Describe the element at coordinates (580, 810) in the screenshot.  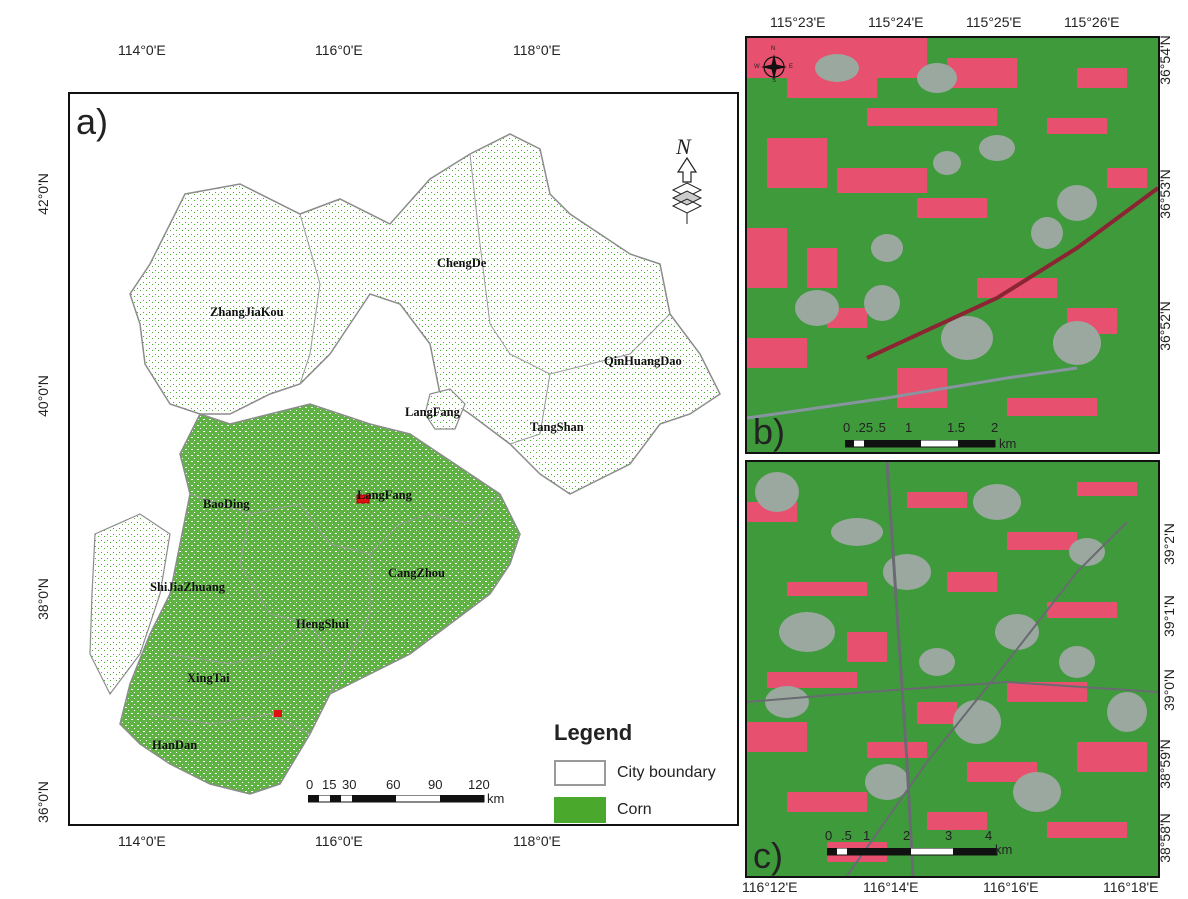
I see `legend-swatch-corn` at that location.